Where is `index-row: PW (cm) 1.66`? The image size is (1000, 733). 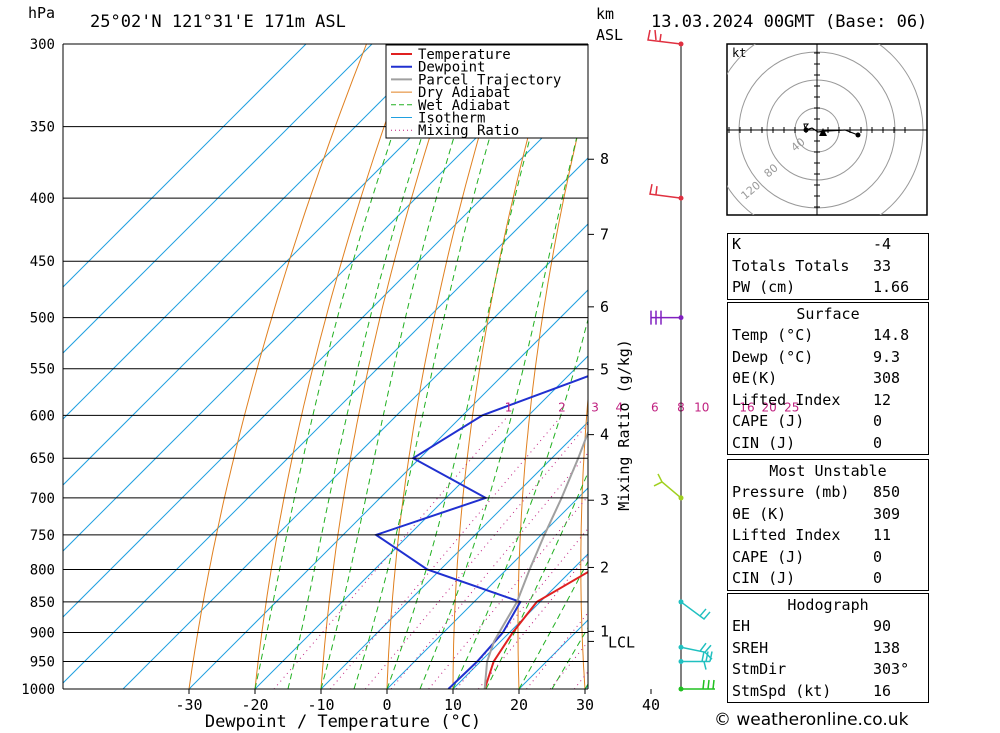
index-row: PW (cm) 1.66 is located at coordinates (828, 288).